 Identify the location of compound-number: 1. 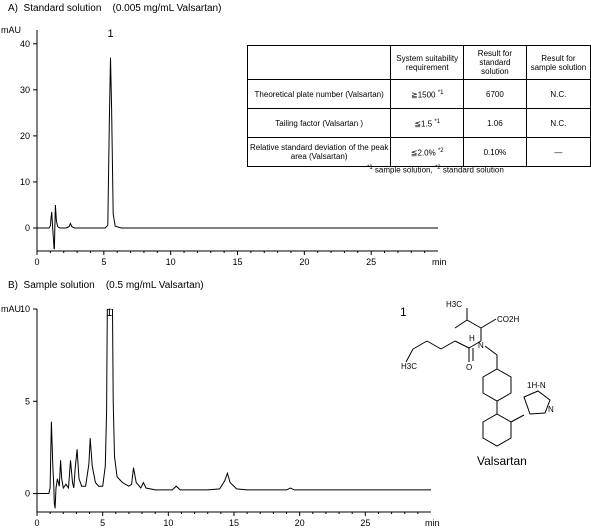
(403, 312).